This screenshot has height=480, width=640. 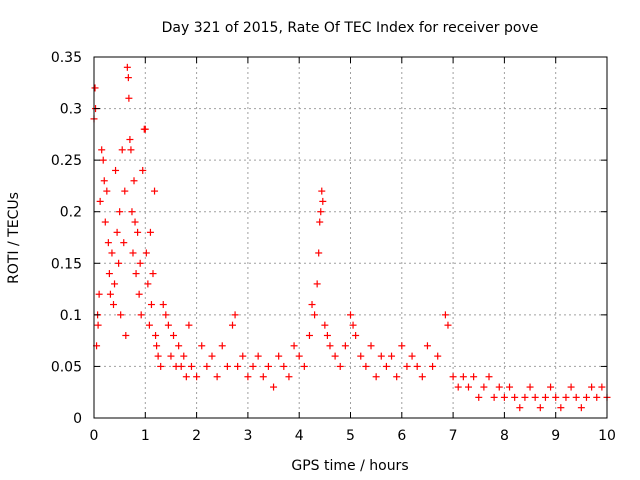 What do you see at coordinates (71, 316) in the screenshot?
I see `y-tick-label: 0.1` at bounding box center [71, 316].